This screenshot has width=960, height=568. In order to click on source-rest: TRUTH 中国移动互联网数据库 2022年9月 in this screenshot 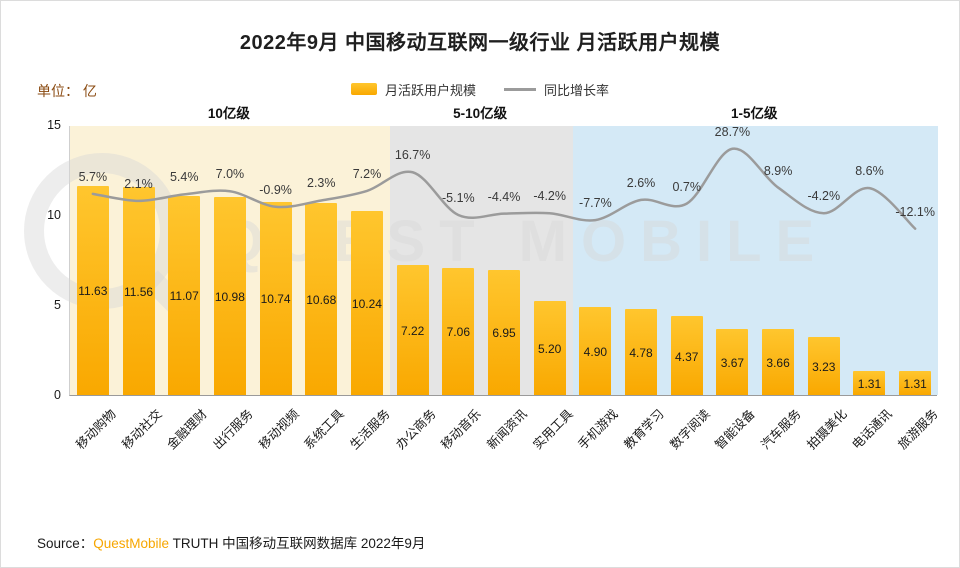, I will do `click(297, 543)`.